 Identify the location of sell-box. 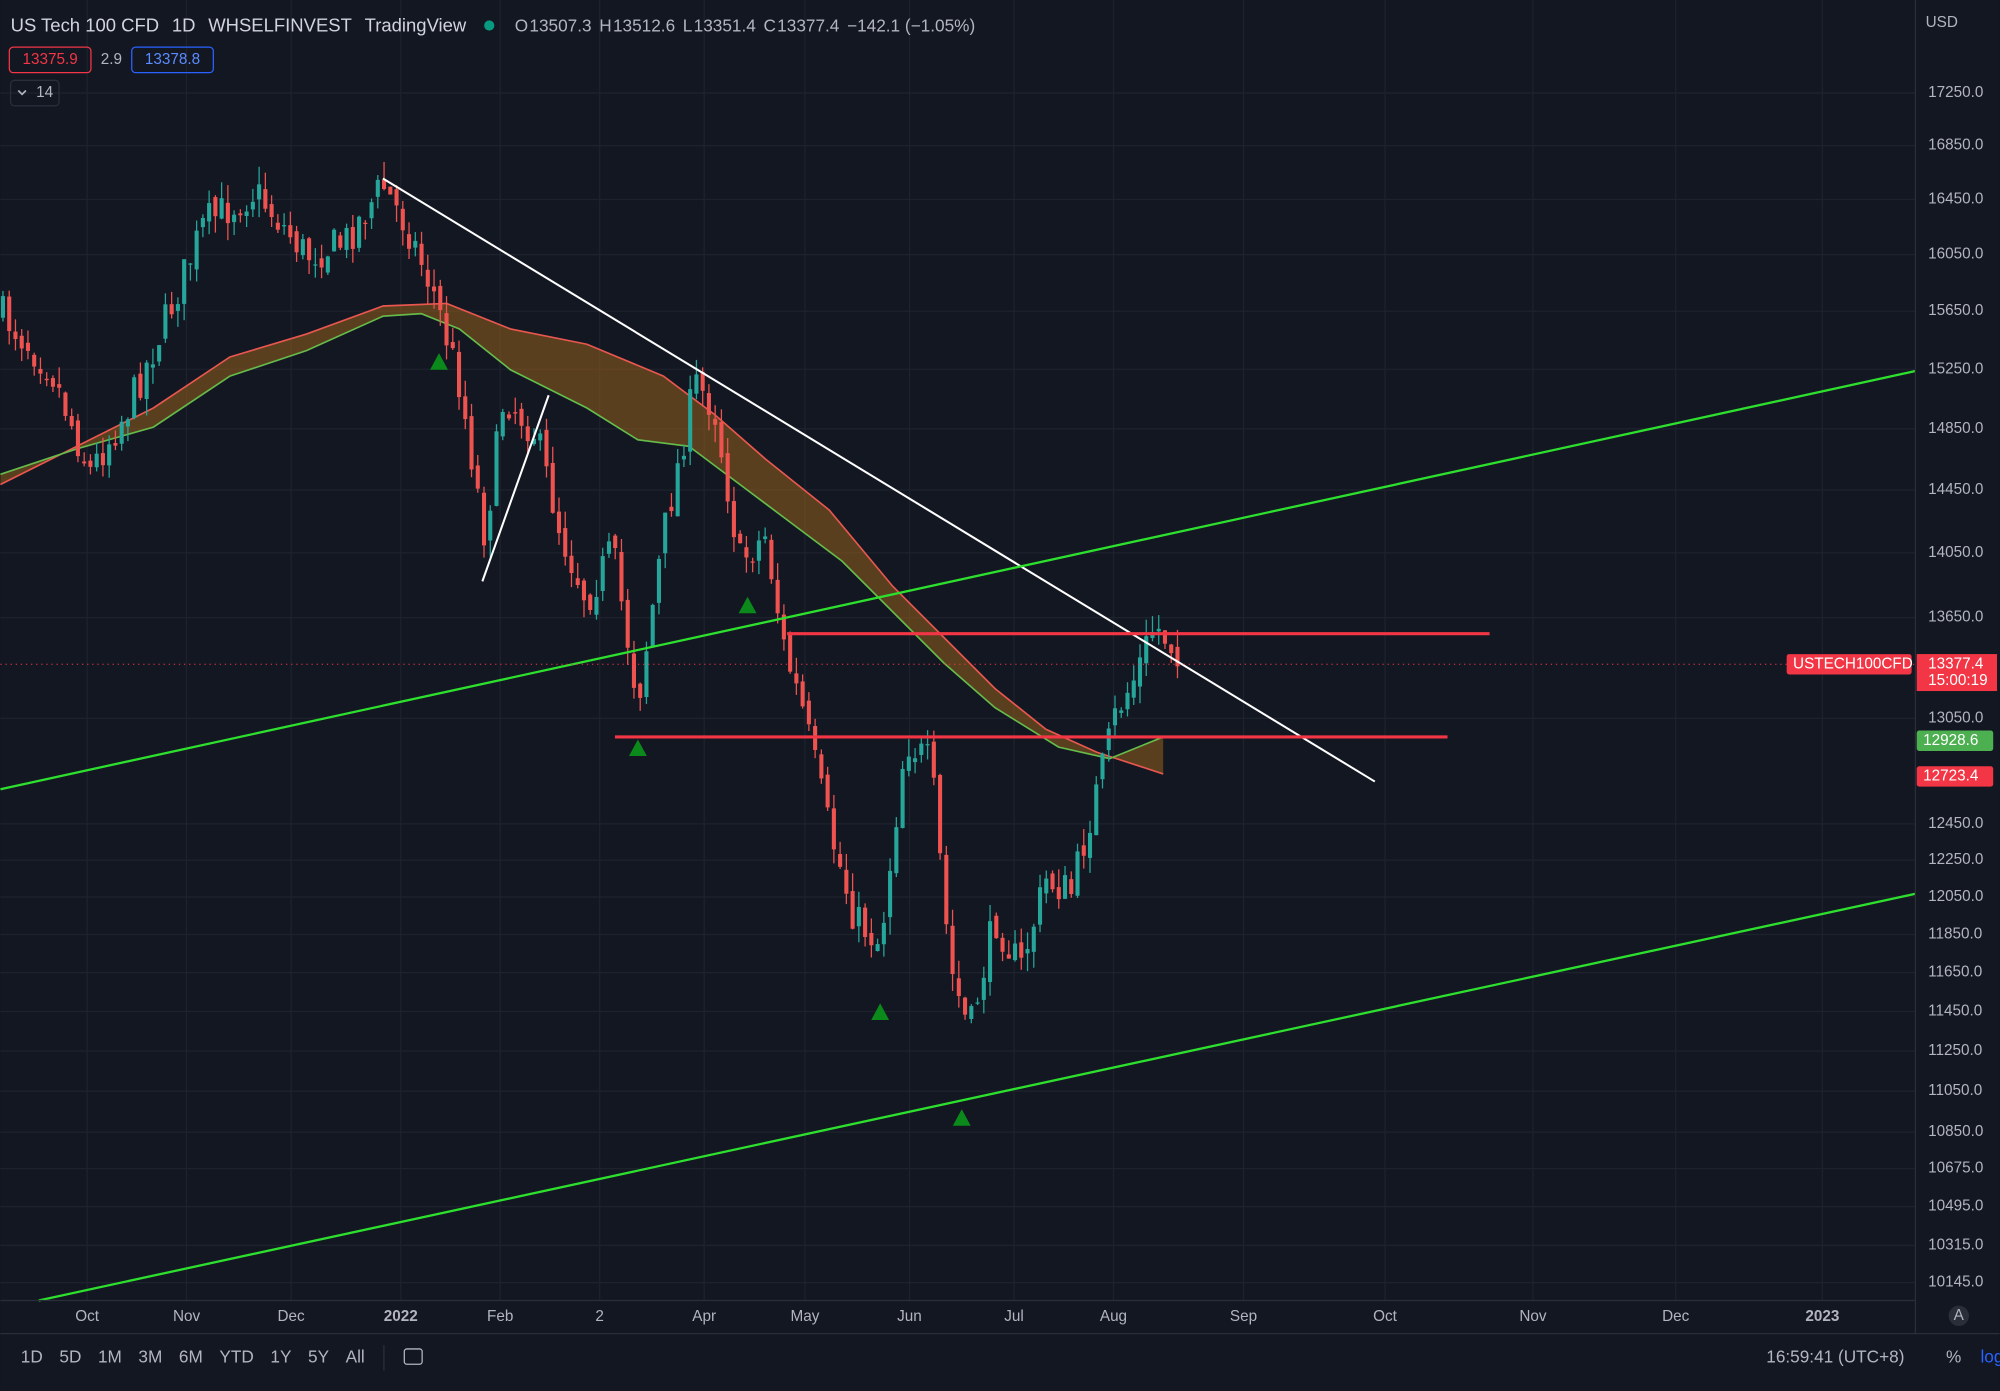
(50, 60).